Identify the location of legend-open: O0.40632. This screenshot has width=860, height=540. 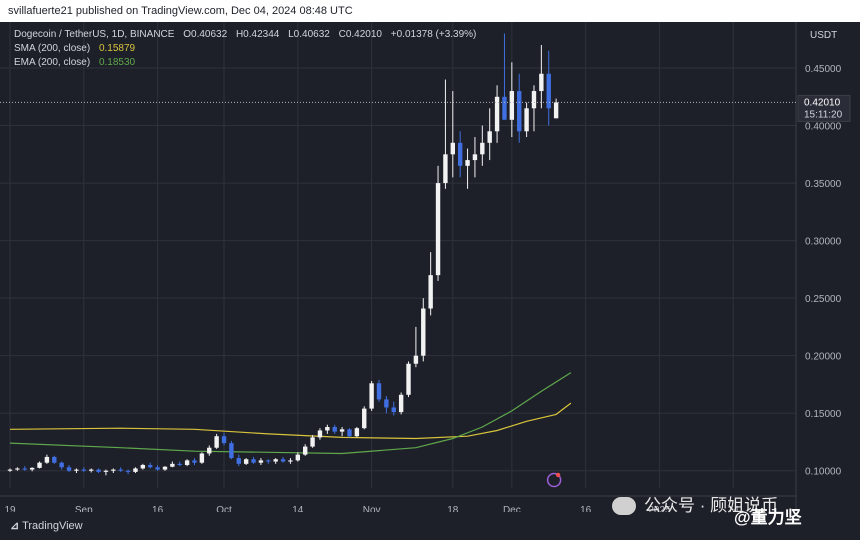
(205, 34).